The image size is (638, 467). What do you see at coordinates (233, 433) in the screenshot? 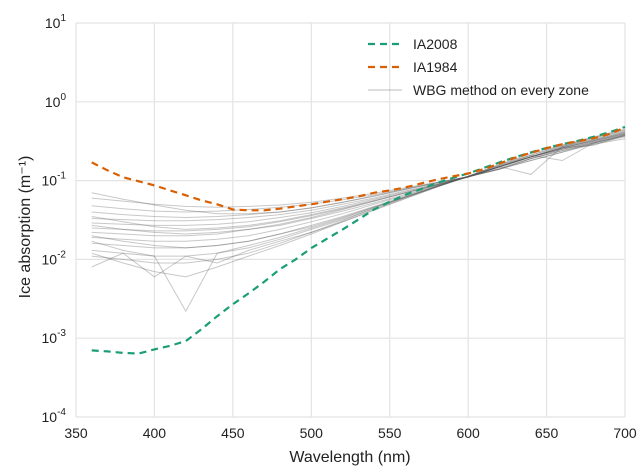
I see `x-tick-label: 450` at bounding box center [233, 433].